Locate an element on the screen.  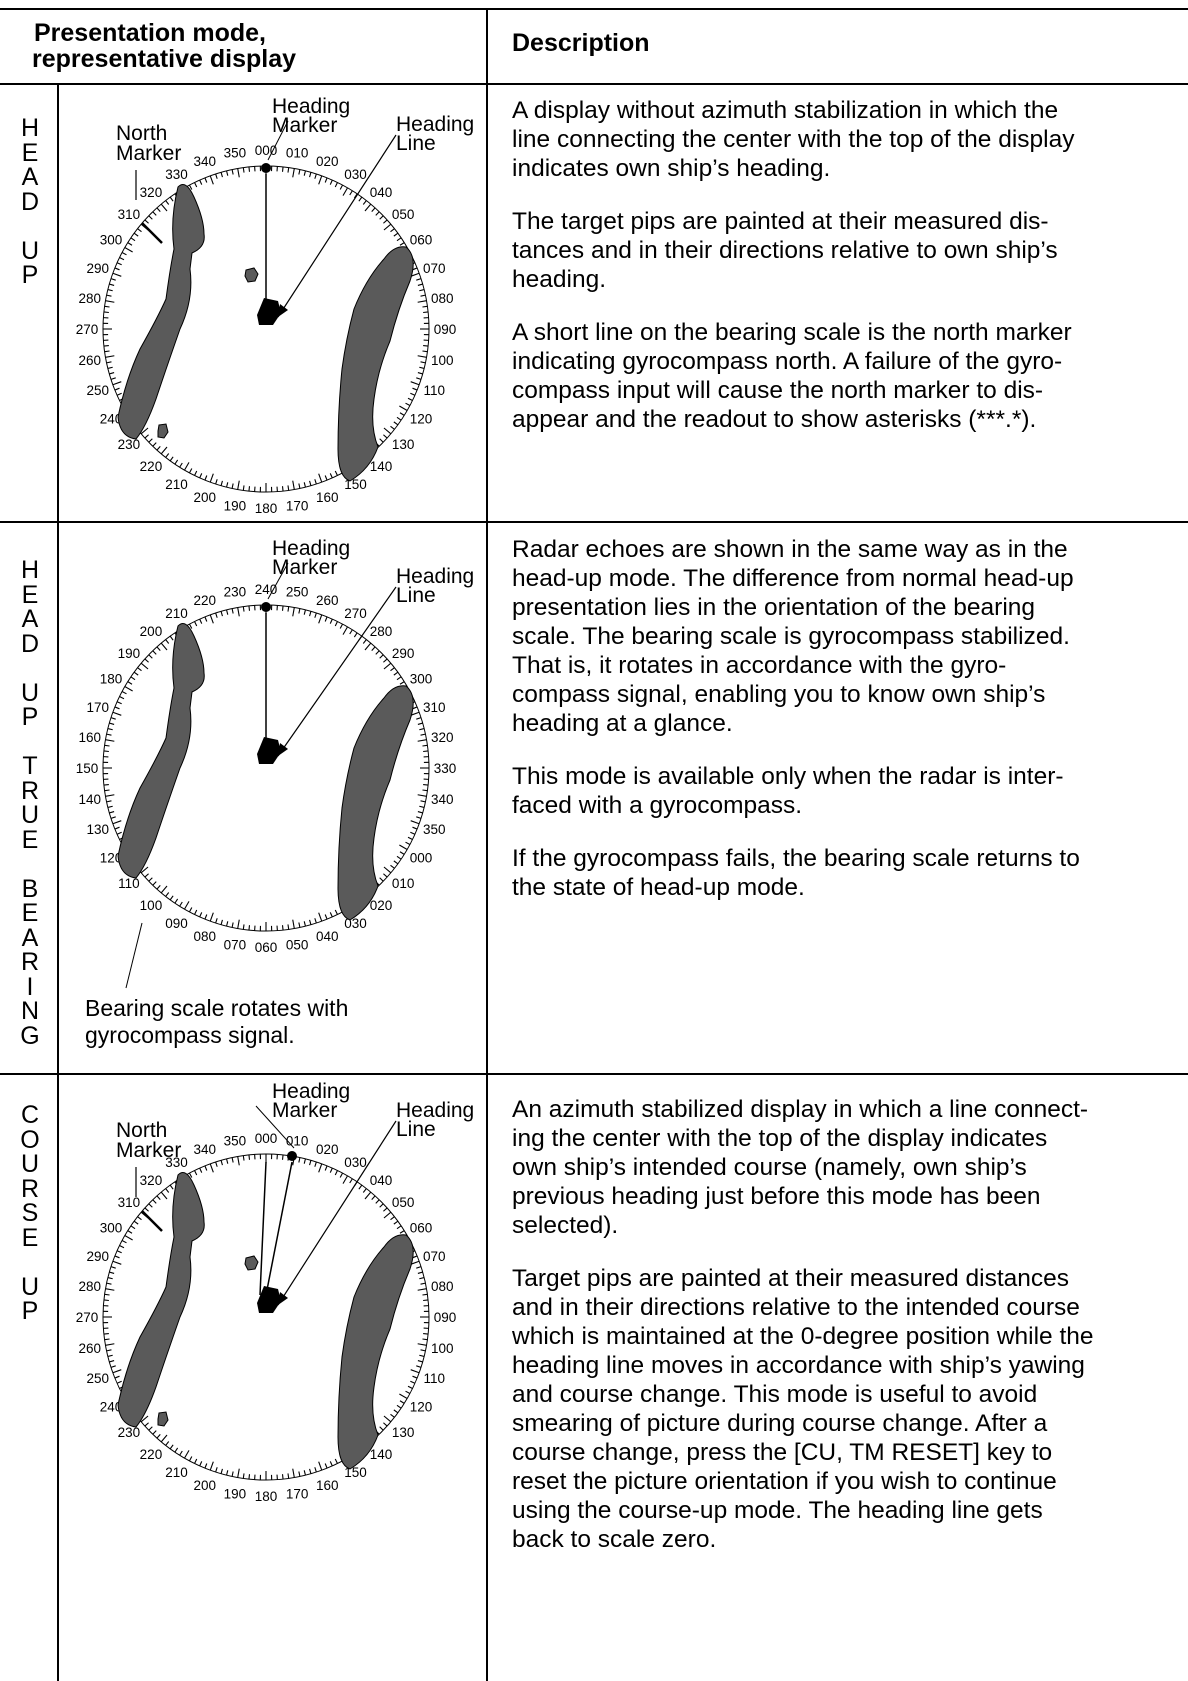
tick-label: 110 is located at coordinates (434, 390).